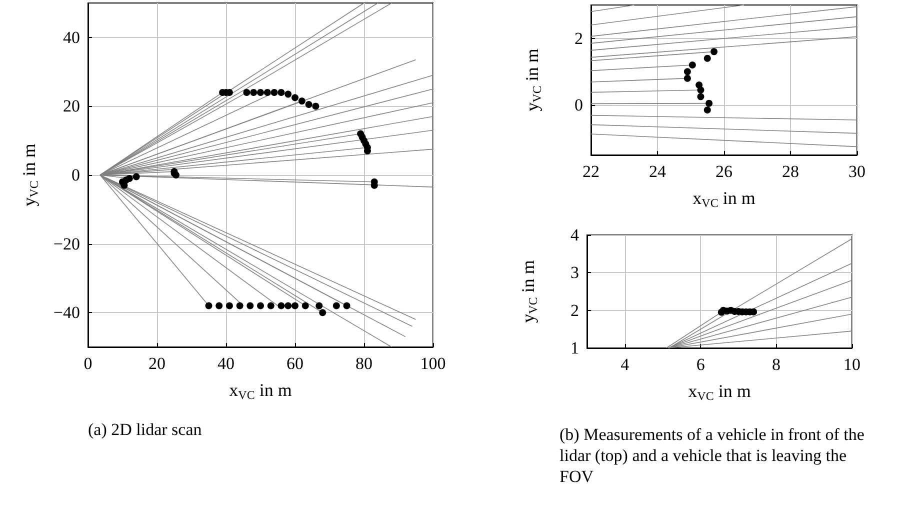  I want to click on x-tick-label: 0, so click(88, 363).